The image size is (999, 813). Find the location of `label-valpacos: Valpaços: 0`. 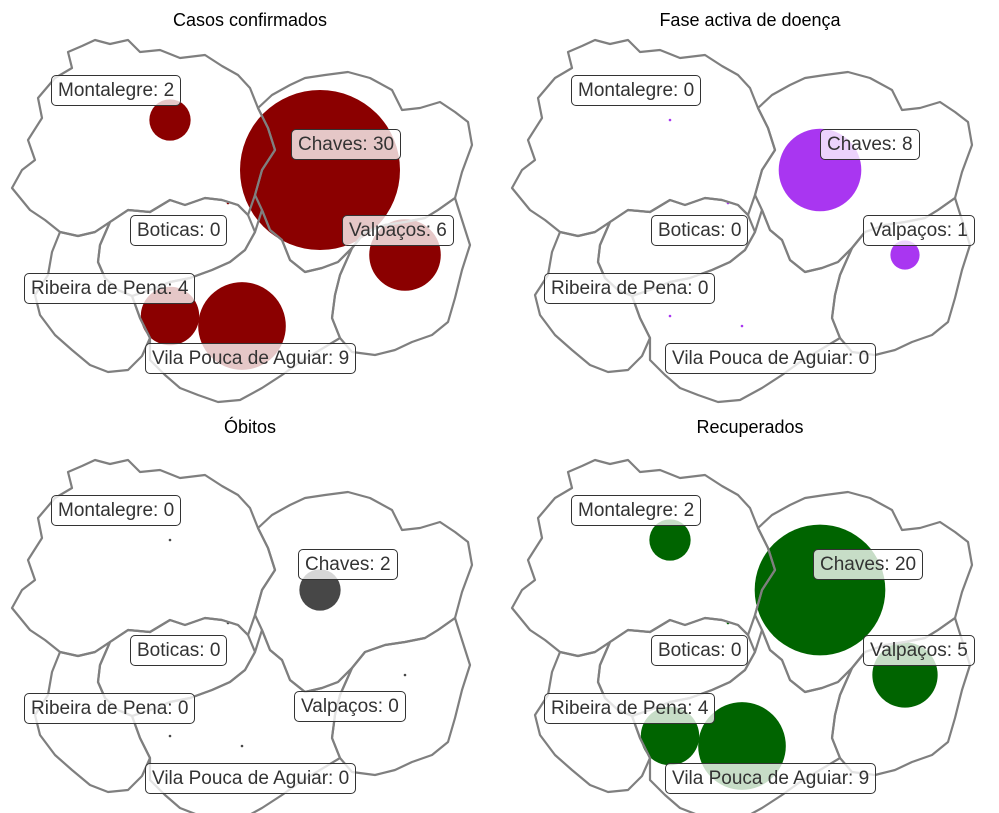

label-valpacos: Valpaços: 0 is located at coordinates (350, 706).